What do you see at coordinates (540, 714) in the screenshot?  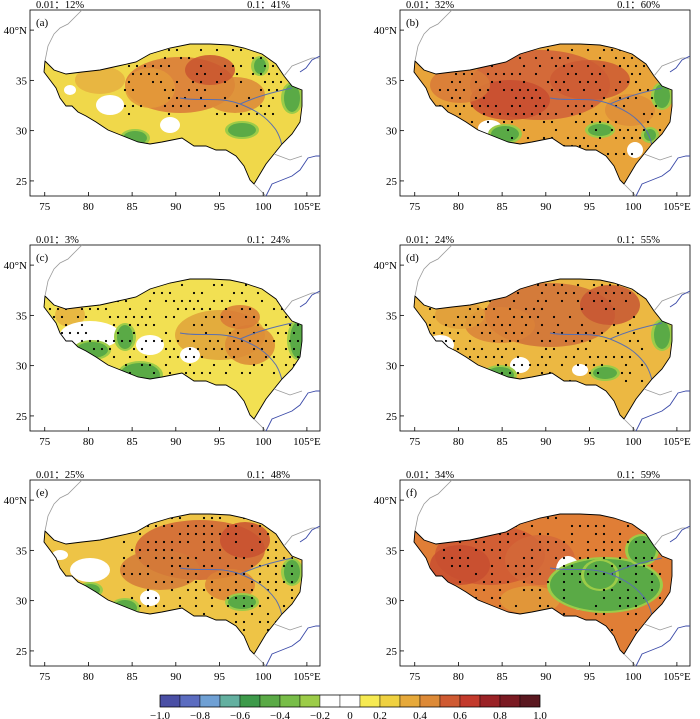 I see `colorbar-tick-label: 1.0` at bounding box center [540, 714].